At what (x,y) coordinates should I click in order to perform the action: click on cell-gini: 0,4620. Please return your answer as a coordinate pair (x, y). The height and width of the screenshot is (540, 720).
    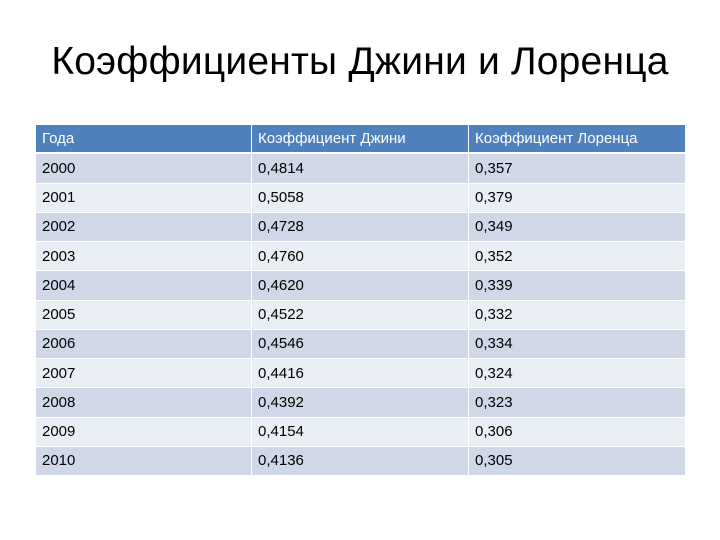
    Looking at the image, I should click on (360, 286).